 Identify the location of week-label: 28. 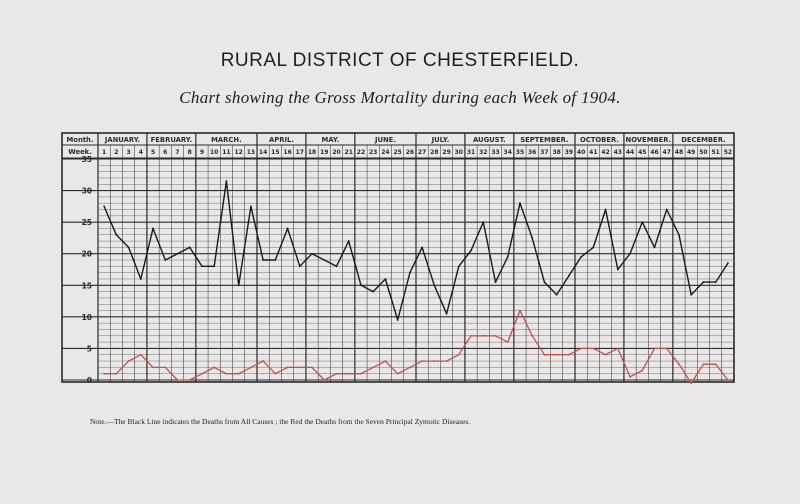
(434, 152).